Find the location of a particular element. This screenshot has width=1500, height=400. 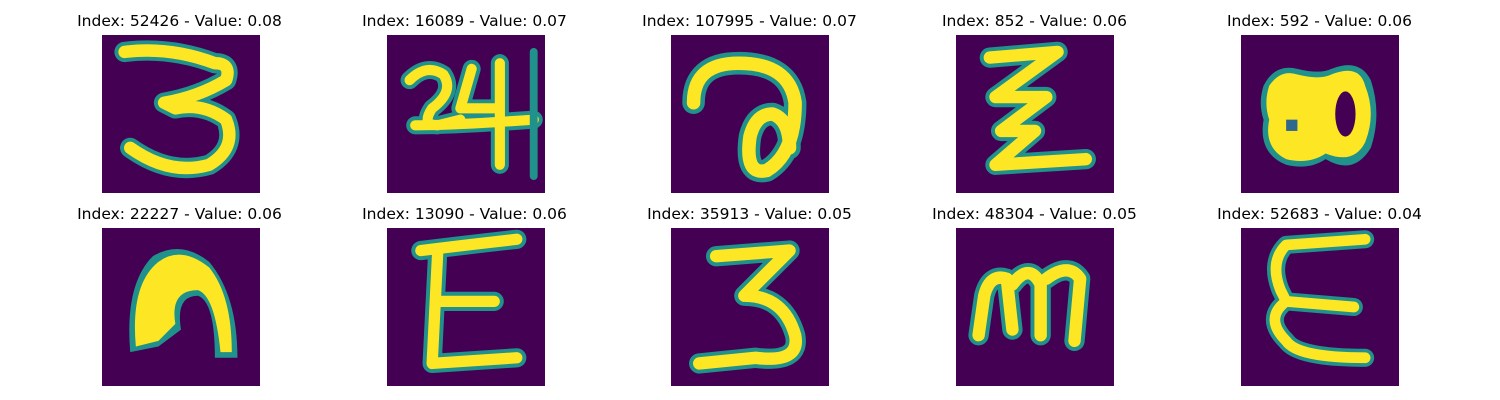

sample-cell-2: Index: 16089 - Value: 0.07 is located at coordinates (464, 105).